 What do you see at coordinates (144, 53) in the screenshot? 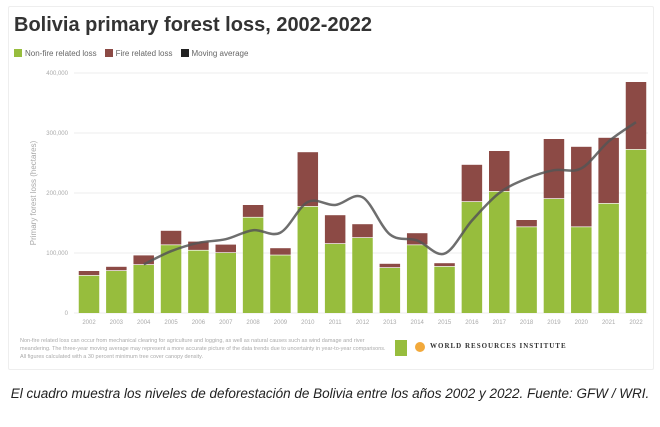
I see `legend-label: Fire related loss` at bounding box center [144, 53].